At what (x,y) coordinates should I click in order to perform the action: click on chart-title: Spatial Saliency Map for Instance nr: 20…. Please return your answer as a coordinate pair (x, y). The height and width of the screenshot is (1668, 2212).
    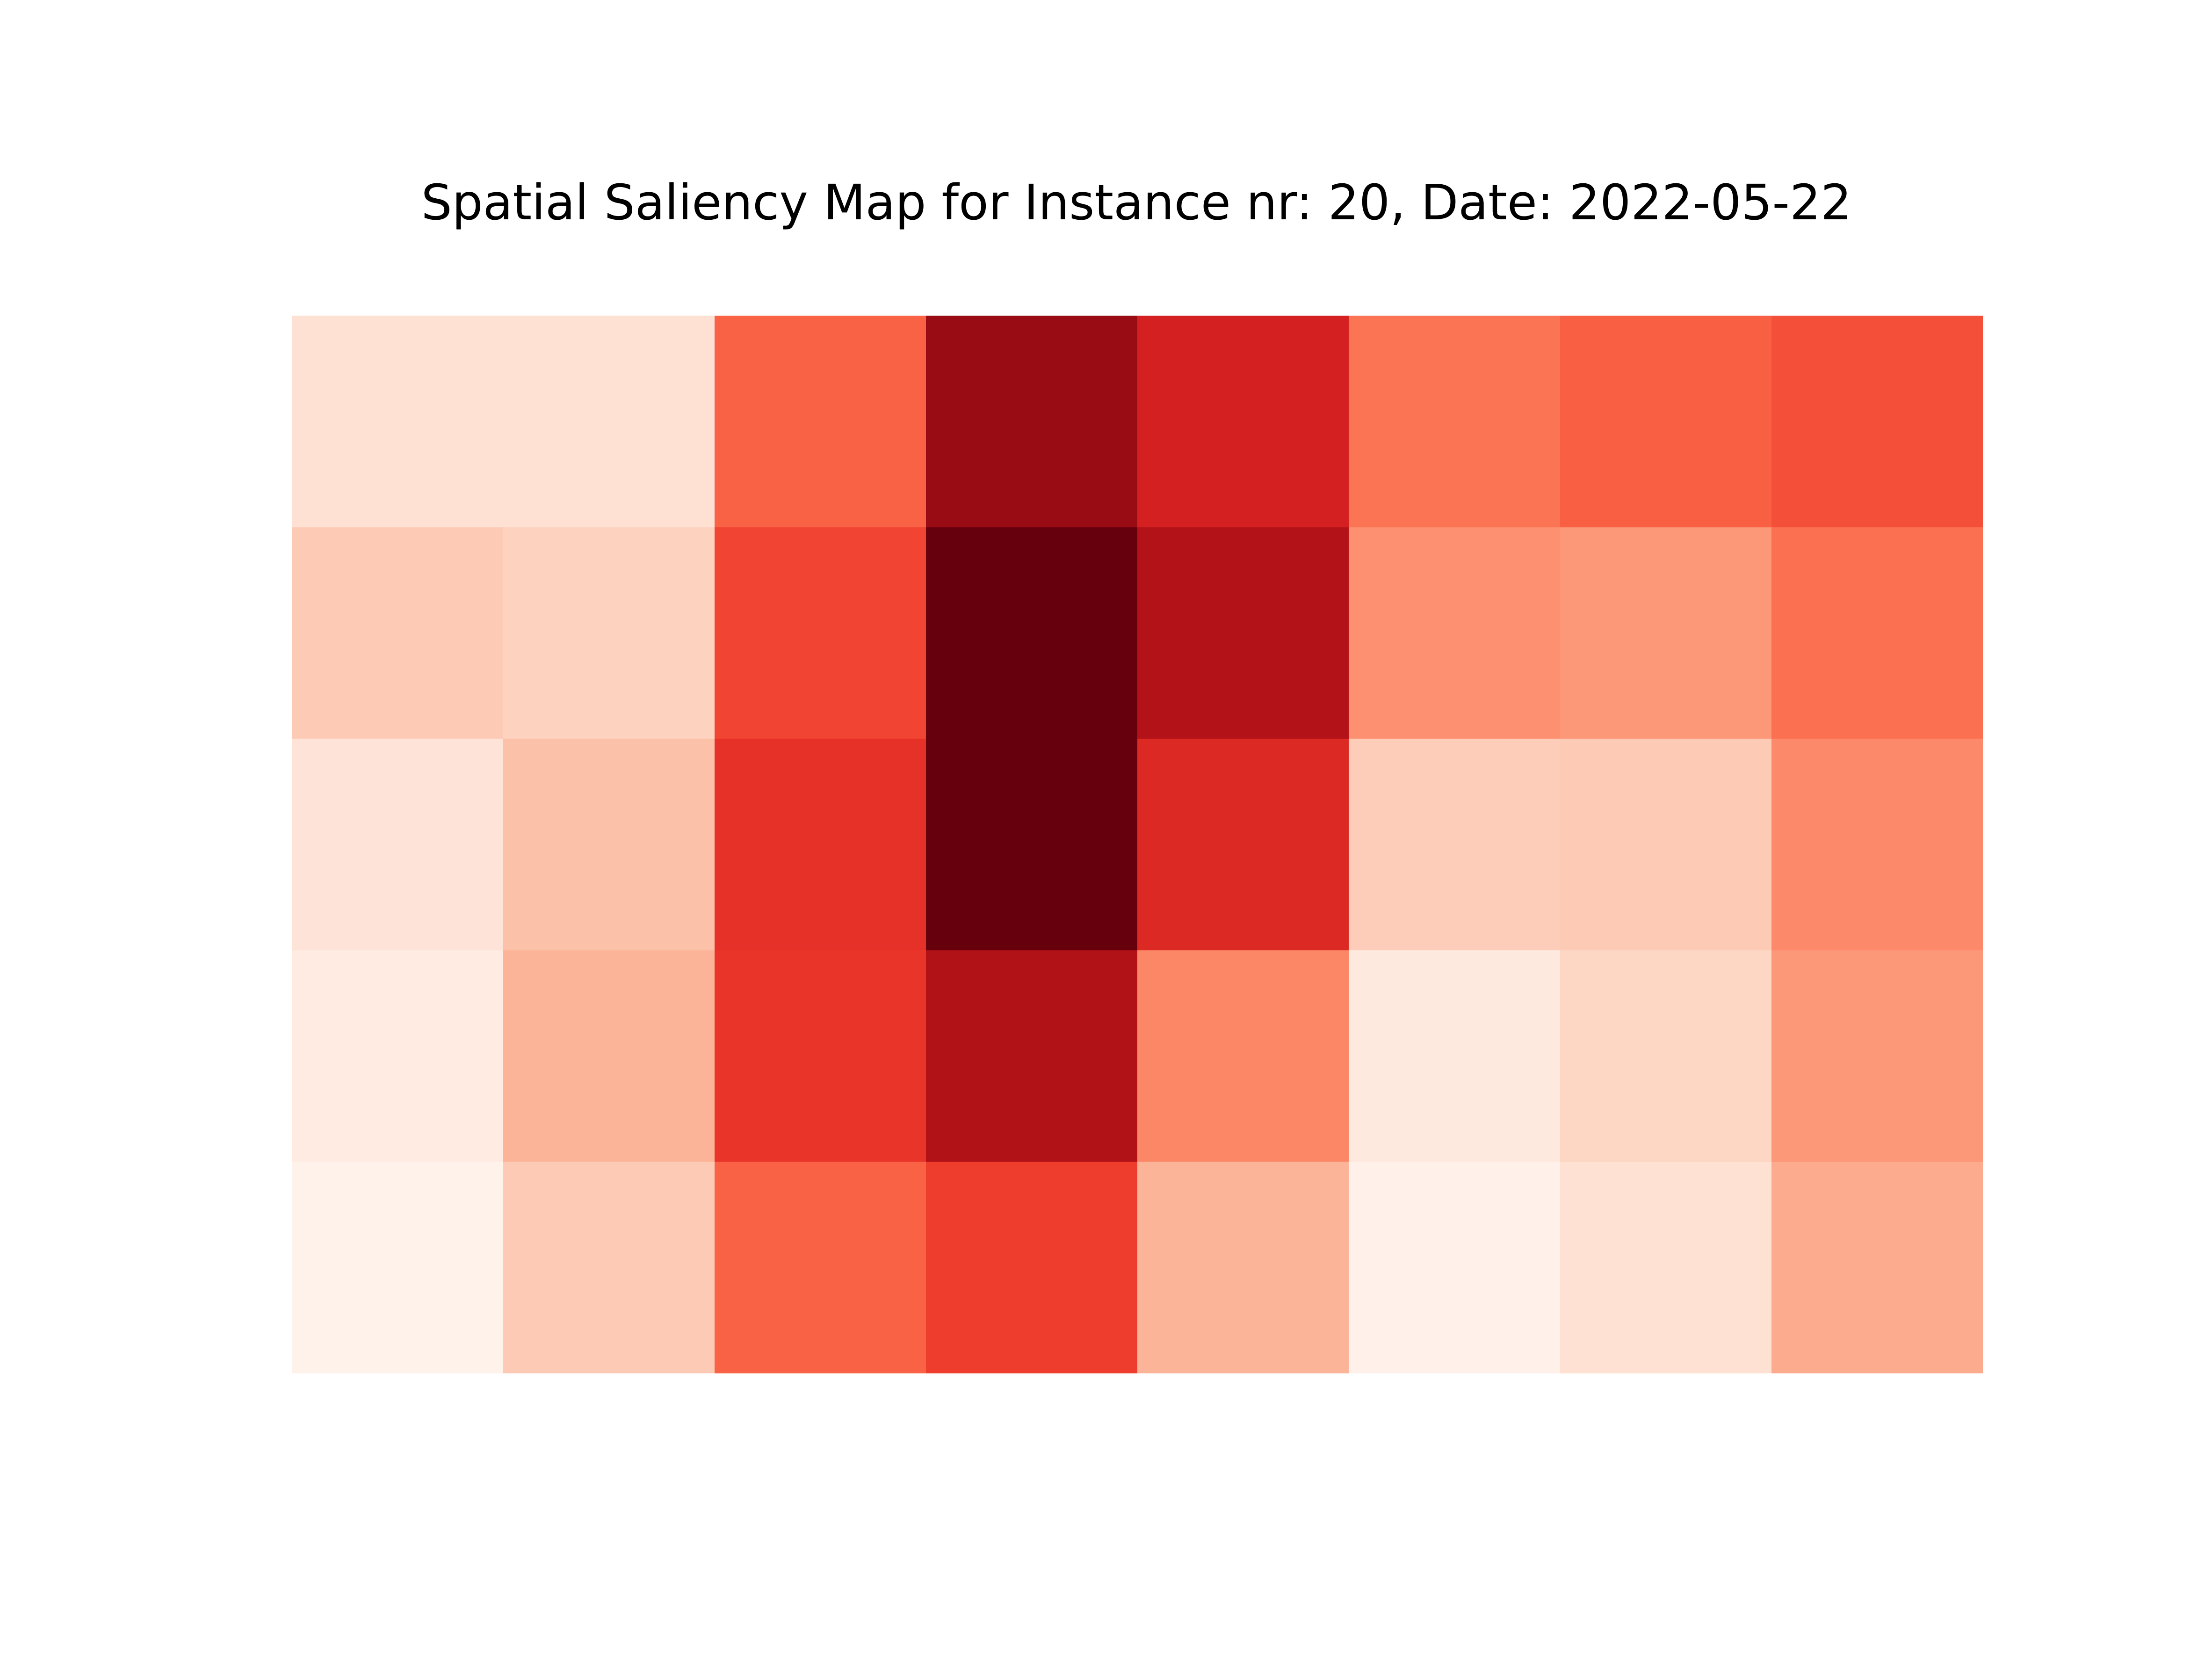
    Looking at the image, I should click on (1136, 202).